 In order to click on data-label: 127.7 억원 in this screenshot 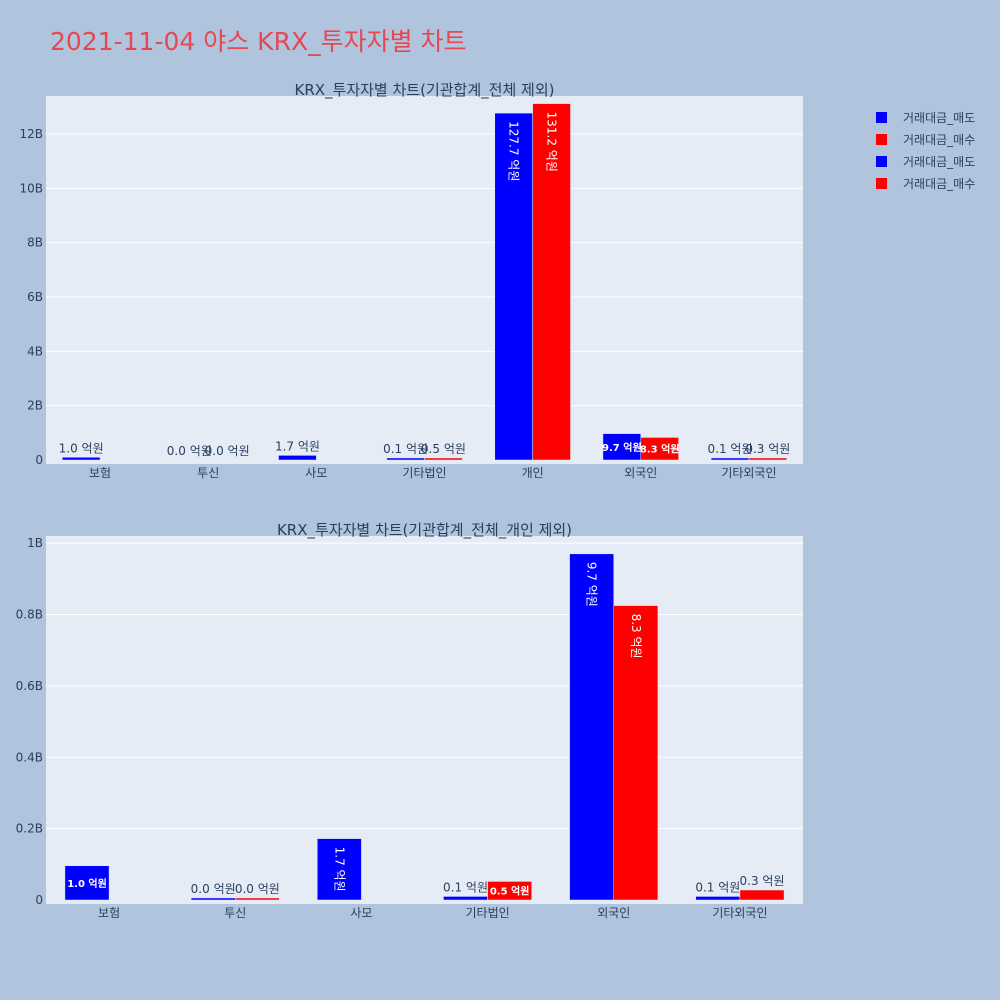, I will do `click(514, 151)`.